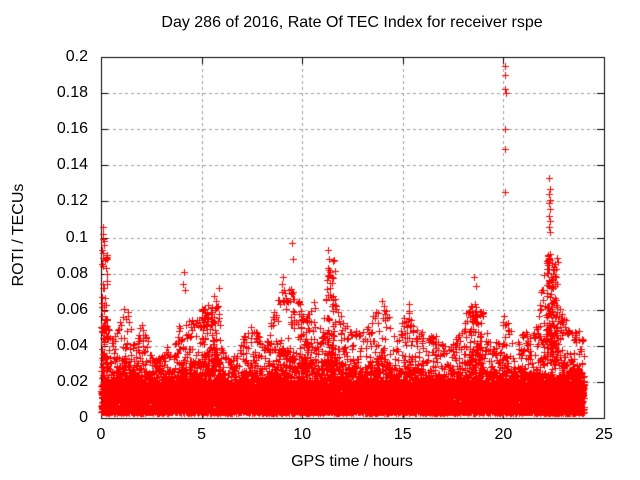  I want to click on y-tick-label: 0.12, so click(72, 201).